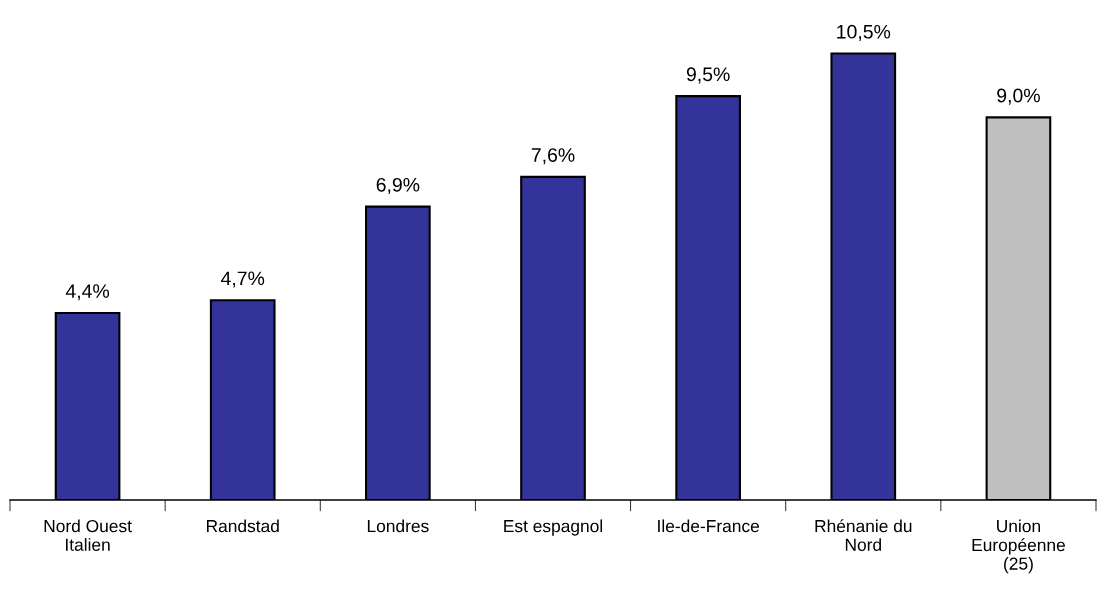 This screenshot has width=1099, height=600. I want to click on x-tick-label: Ile-de-France, so click(708, 526).